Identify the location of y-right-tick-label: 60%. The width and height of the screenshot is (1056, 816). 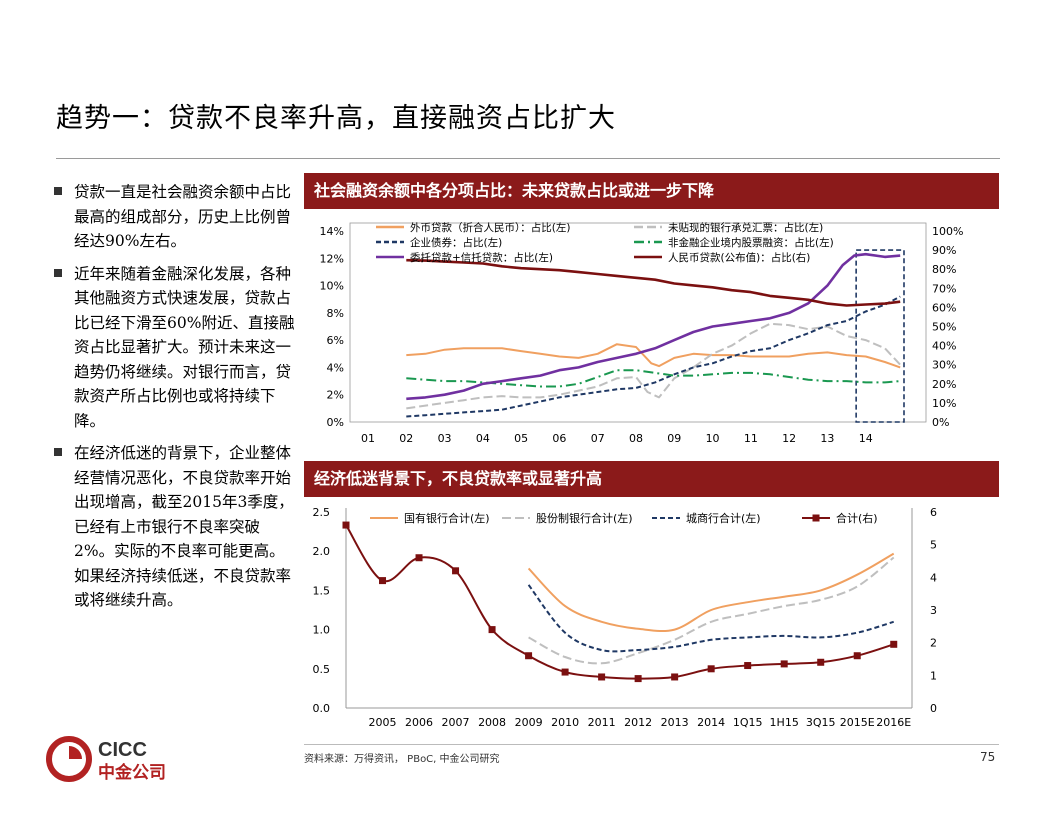
(944, 307).